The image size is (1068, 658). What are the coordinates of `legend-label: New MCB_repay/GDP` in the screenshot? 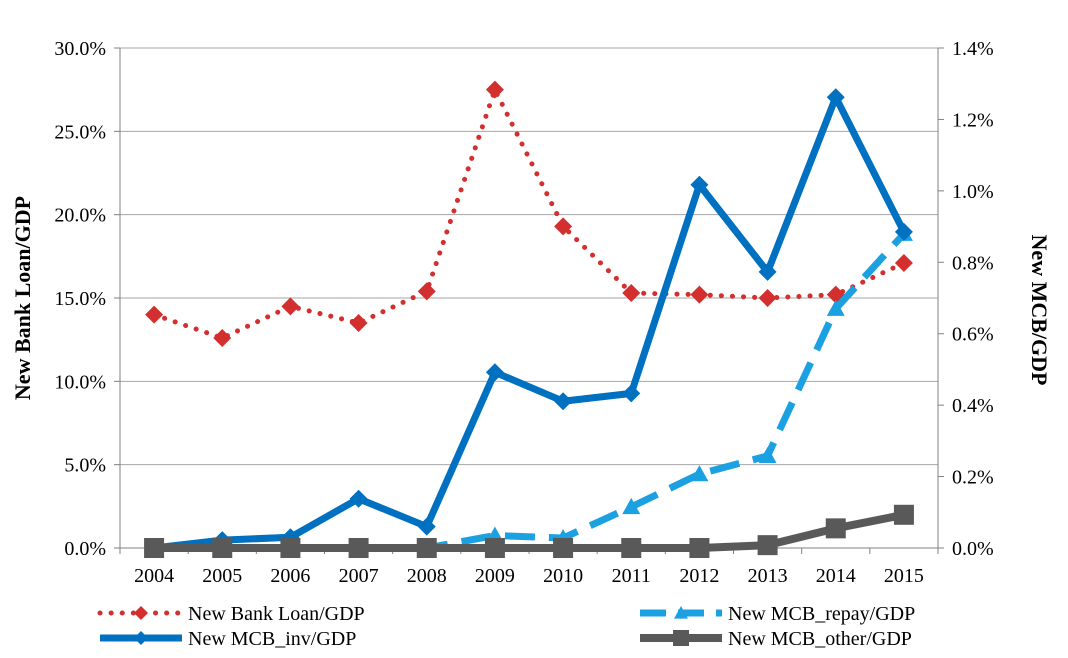 It's located at (821, 614).